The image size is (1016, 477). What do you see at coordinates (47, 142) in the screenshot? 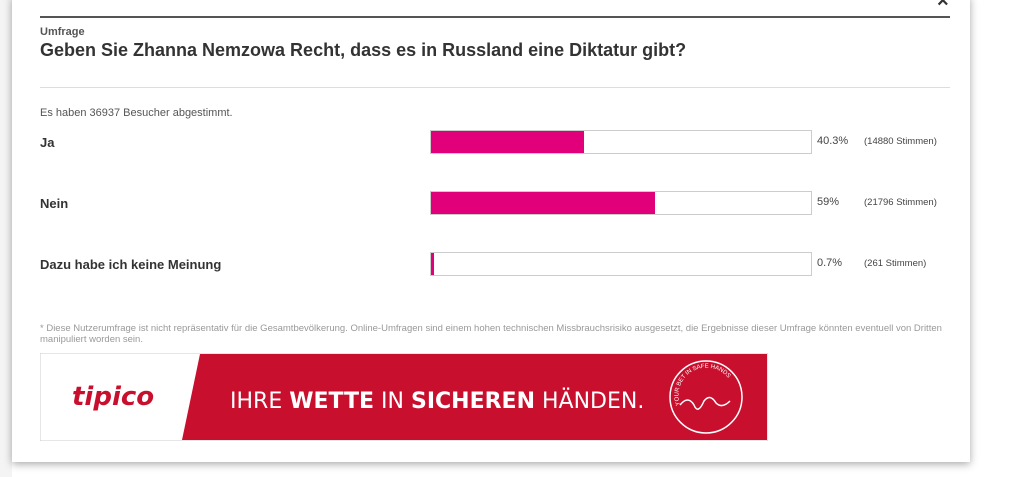
I see `option-label: Ja` at bounding box center [47, 142].